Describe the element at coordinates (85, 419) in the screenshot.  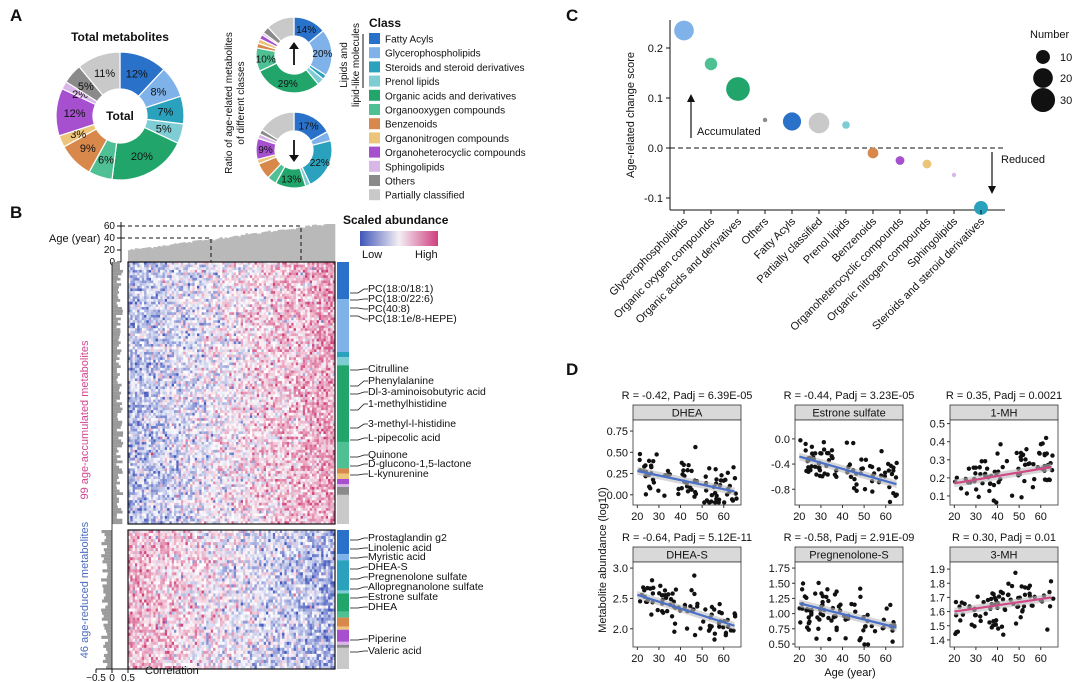
I see `acc-group-label: 99 age-accumulated metabolites` at that location.